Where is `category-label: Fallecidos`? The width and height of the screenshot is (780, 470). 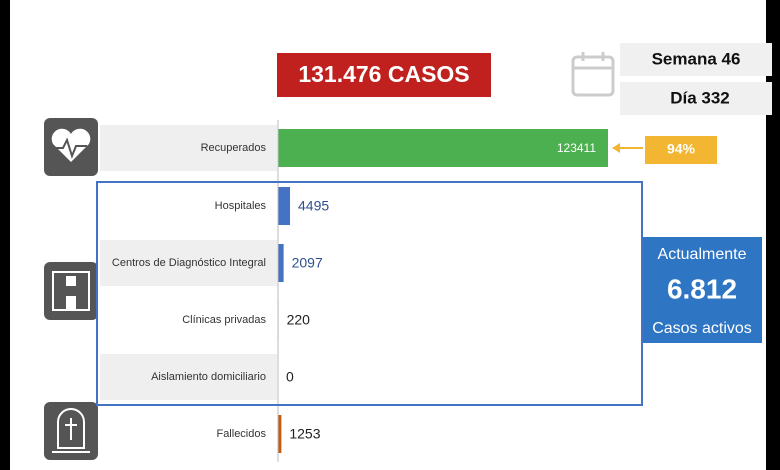 category-label: Fallecidos is located at coordinates (241, 434).